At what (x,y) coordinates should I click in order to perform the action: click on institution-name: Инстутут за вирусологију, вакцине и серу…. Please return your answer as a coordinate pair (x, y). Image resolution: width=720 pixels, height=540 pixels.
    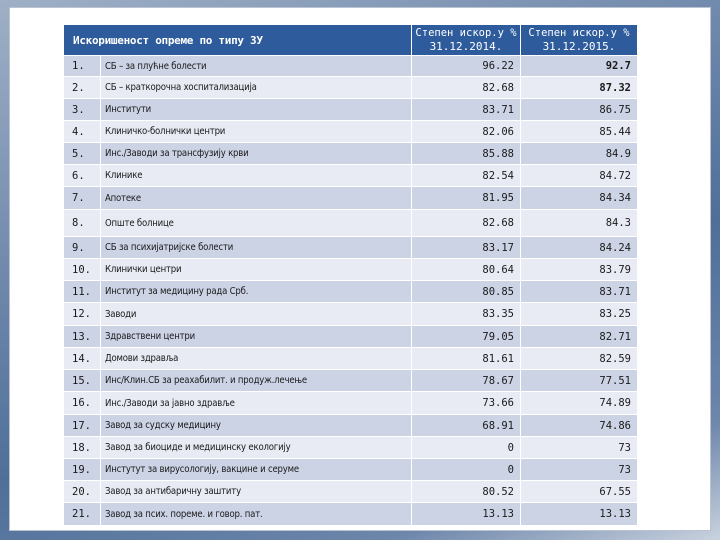
    Looking at the image, I should click on (256, 469).